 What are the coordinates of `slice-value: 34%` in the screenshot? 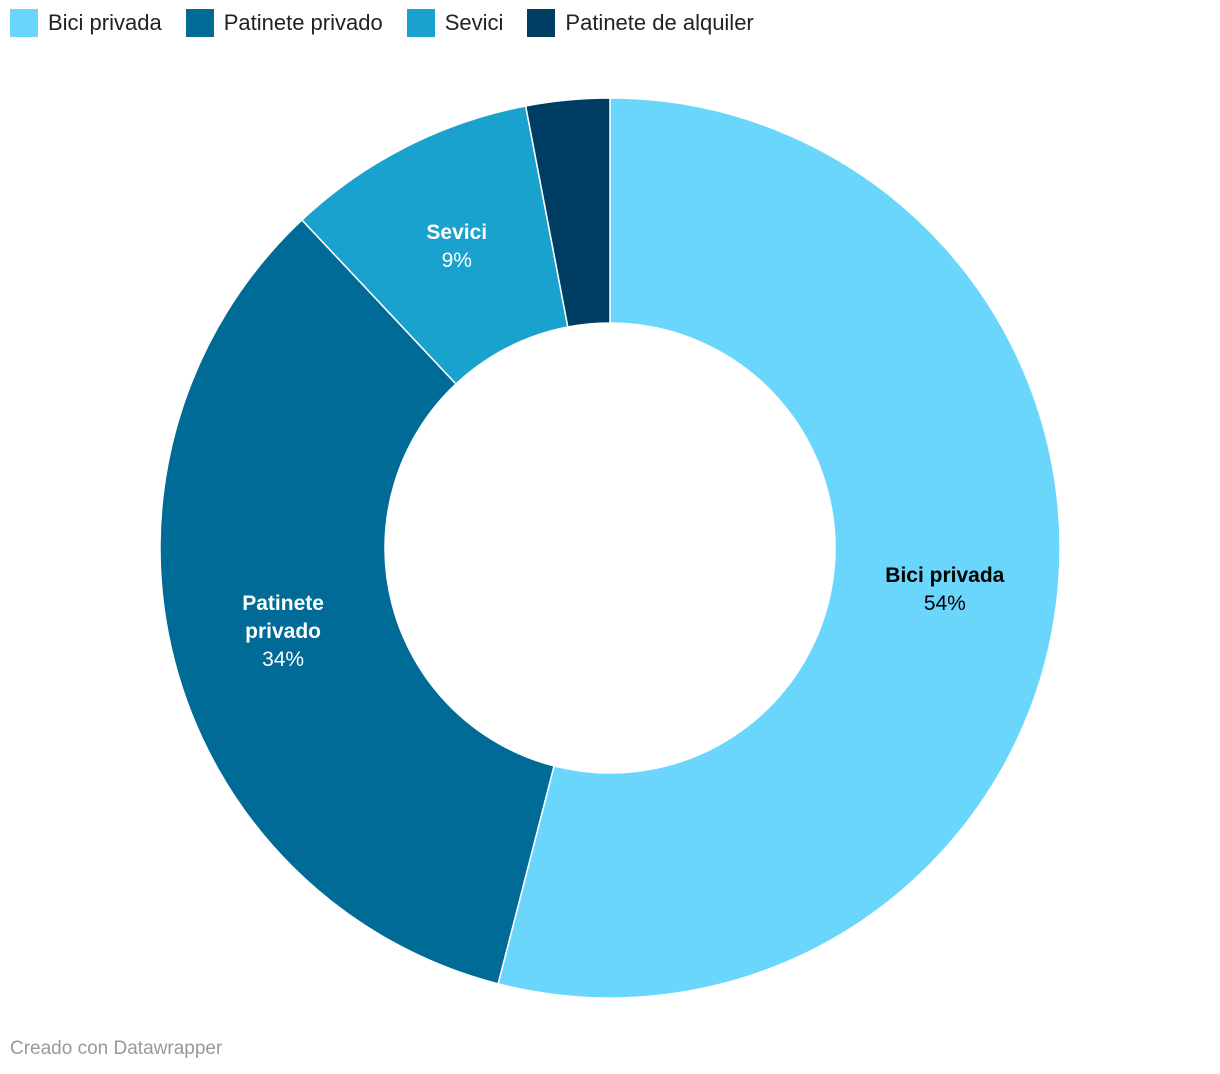 It's located at (283, 659).